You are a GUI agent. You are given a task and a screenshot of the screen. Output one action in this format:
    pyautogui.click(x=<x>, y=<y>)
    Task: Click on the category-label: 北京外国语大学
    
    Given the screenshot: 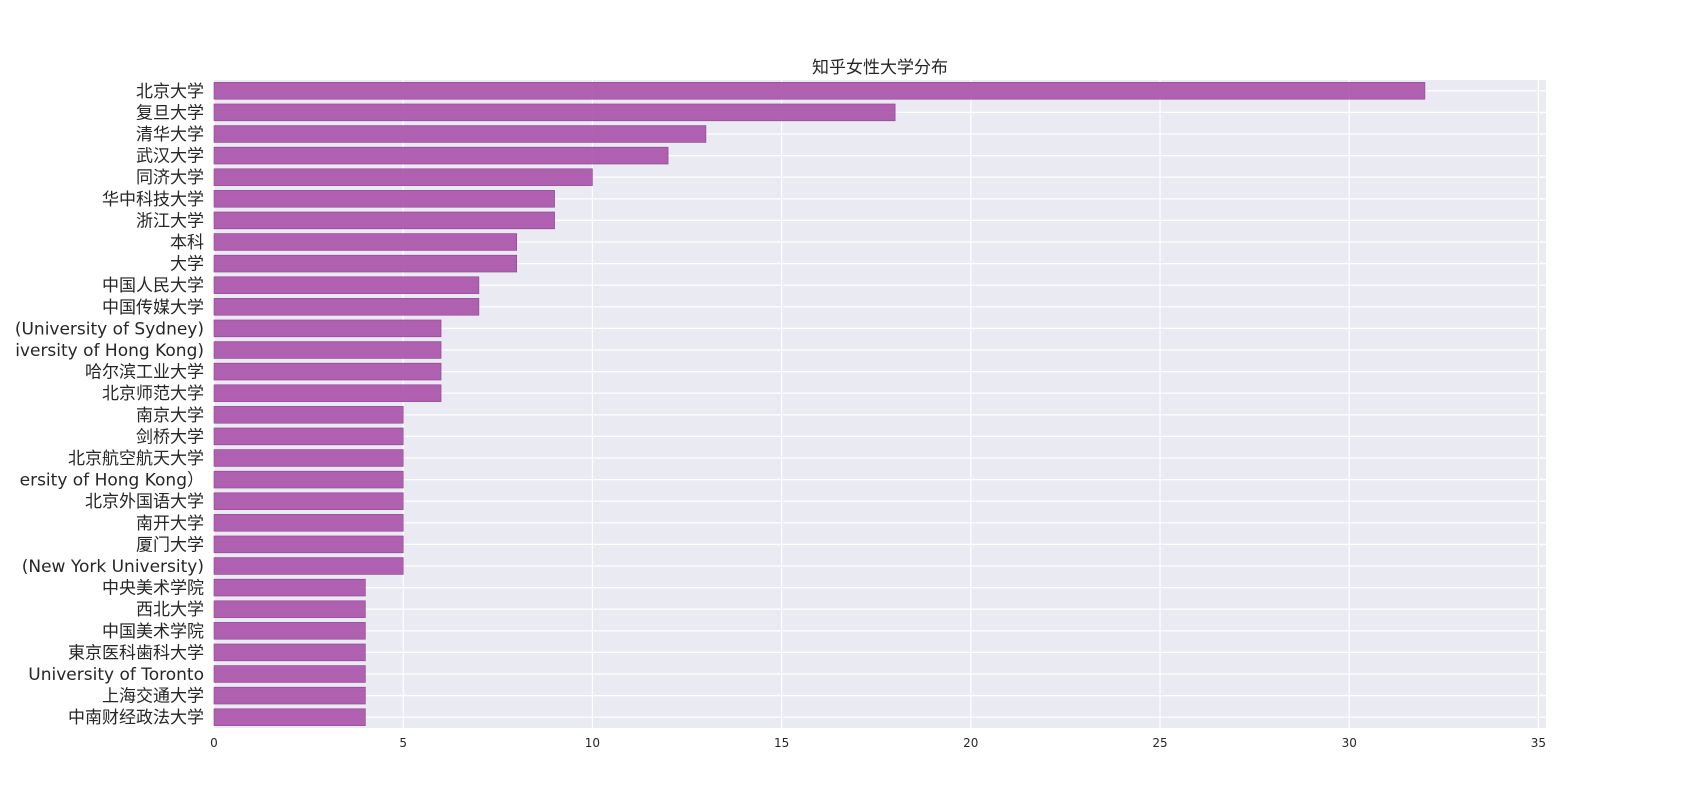 What is the action you would take?
    pyautogui.click(x=144, y=502)
    